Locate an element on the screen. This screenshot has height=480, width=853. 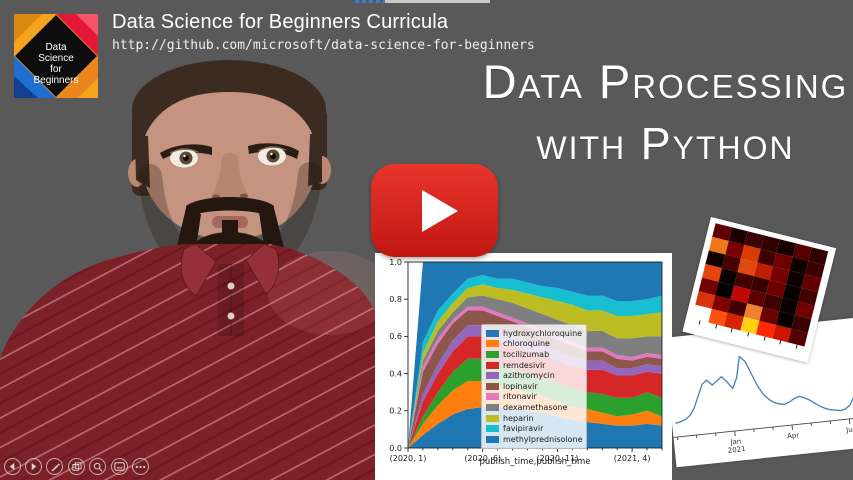
legend-label: methylprednisolone is located at coordinates (543, 439).